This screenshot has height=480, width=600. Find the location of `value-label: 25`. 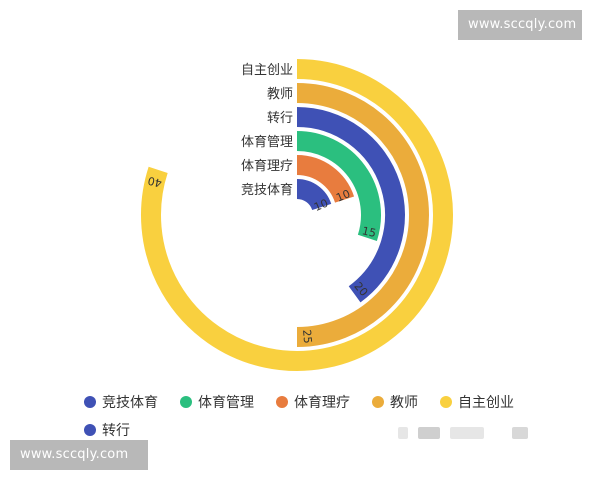

value-label: 25 is located at coordinates (307, 336).